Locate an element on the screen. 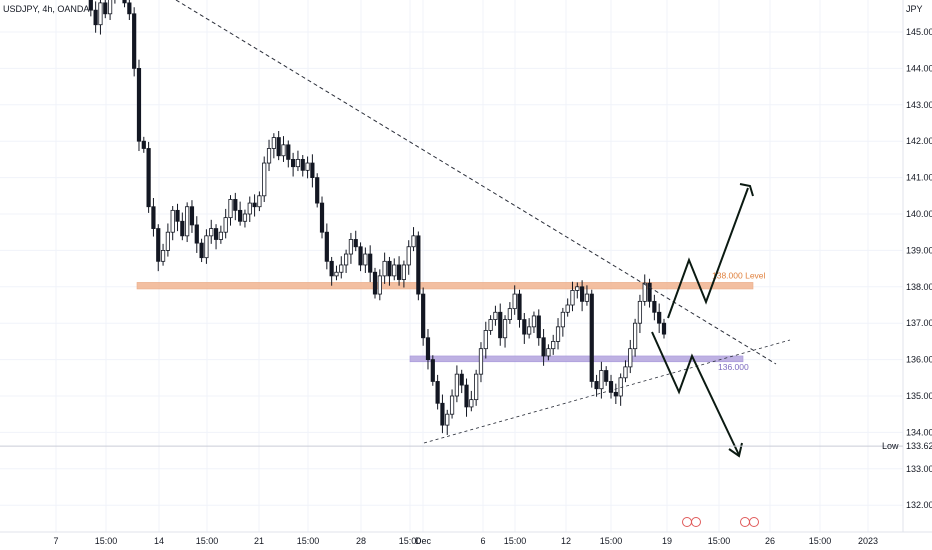 This screenshot has width=932, height=550. event-icons is located at coordinates (720, 522).